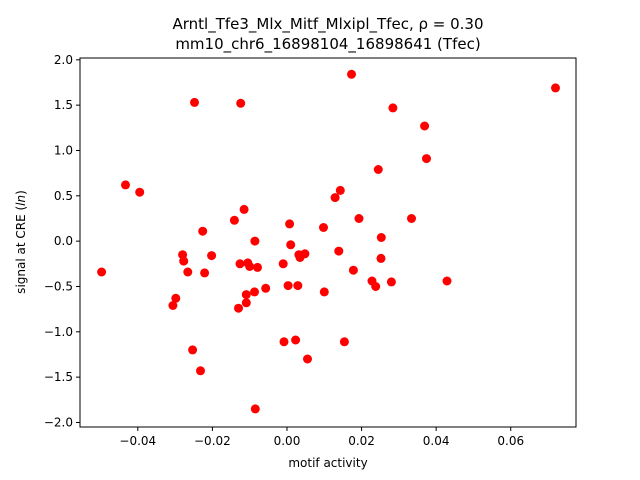  I want to click on y-axis-label: signal at CRE (ln), so click(21, 242).